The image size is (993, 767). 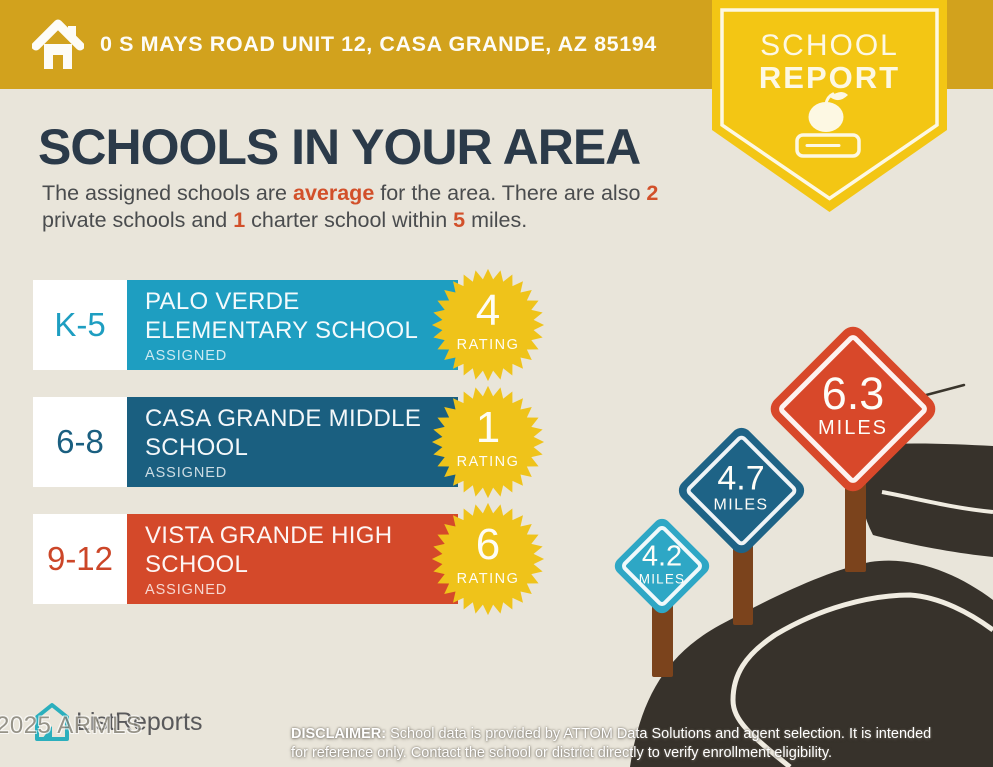 What do you see at coordinates (339, 733) in the screenshot?
I see `disclaimer-label: DISCLAIMER:` at bounding box center [339, 733].